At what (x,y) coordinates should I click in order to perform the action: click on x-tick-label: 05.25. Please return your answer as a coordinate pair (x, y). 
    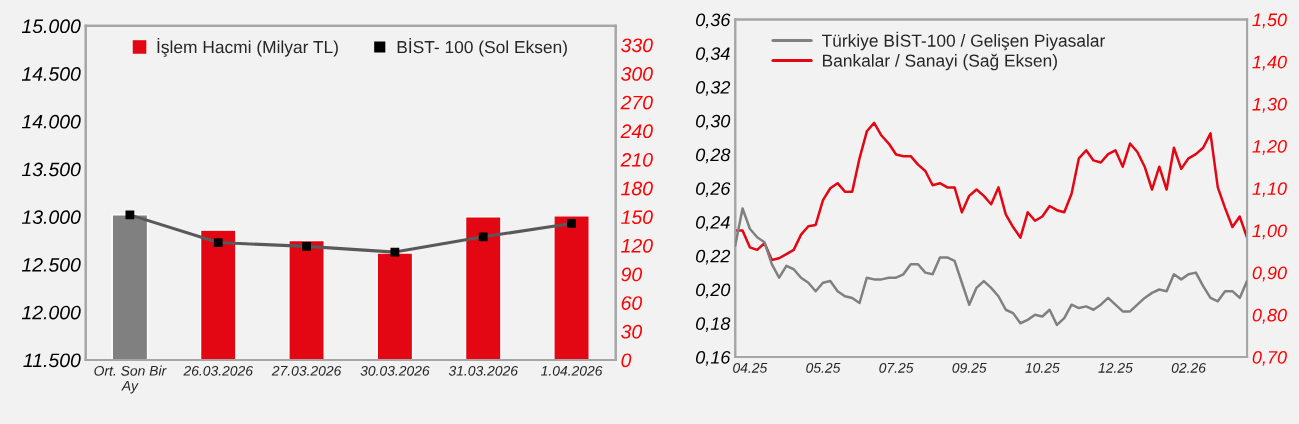
    Looking at the image, I should click on (823, 367).